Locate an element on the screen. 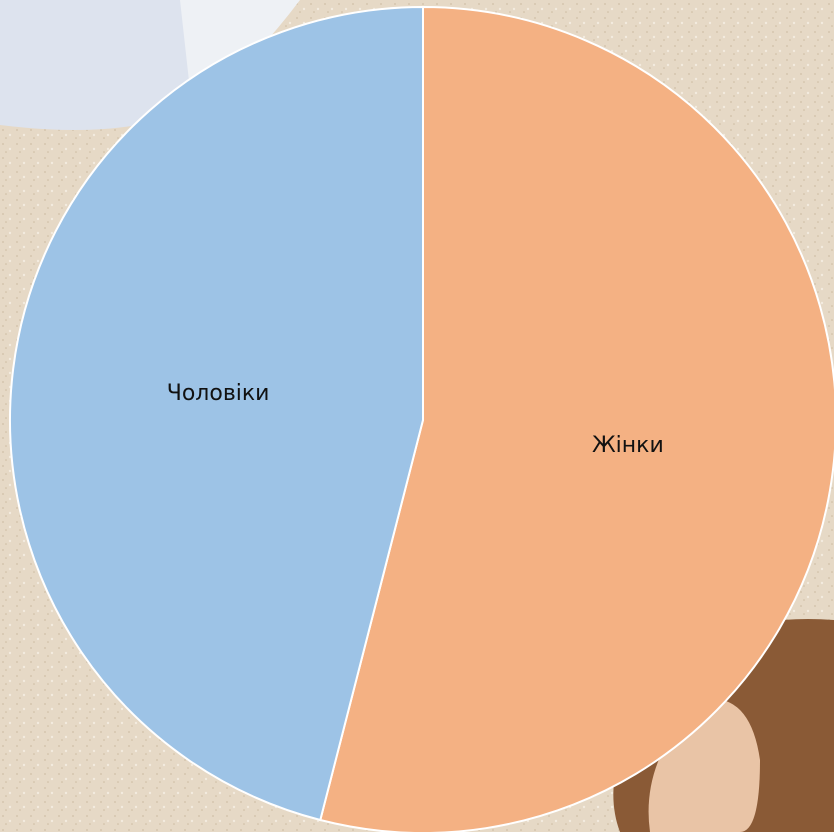  slice-label: Жінки is located at coordinates (628, 445).